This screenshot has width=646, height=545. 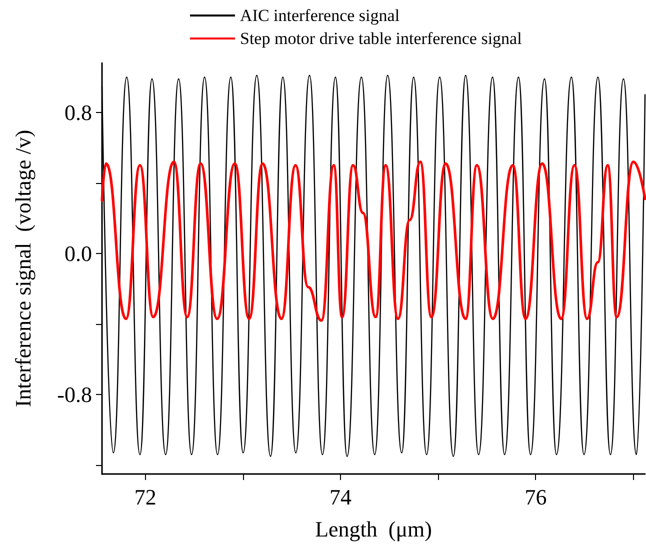 I want to click on x-tick-label: 74, so click(x=341, y=497).